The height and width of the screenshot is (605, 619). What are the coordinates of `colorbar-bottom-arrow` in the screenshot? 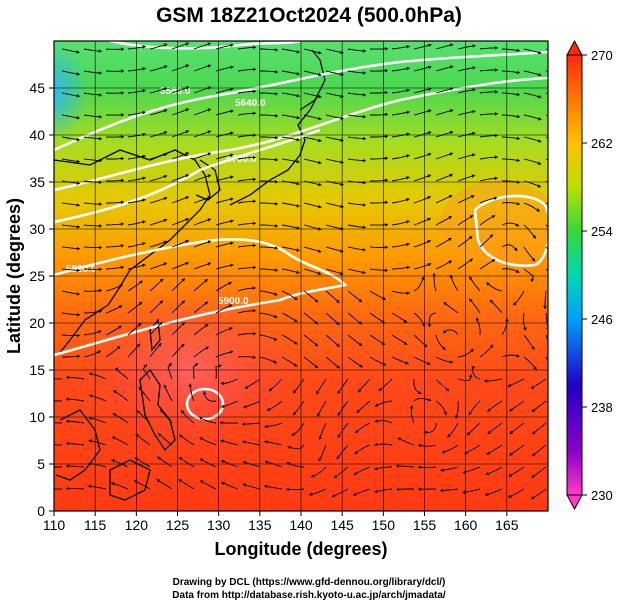 It's located at (574, 502).